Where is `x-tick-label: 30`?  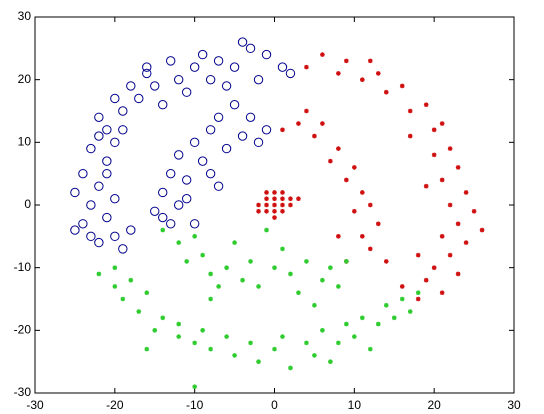 x-tick-label: 30 is located at coordinates (514, 405).